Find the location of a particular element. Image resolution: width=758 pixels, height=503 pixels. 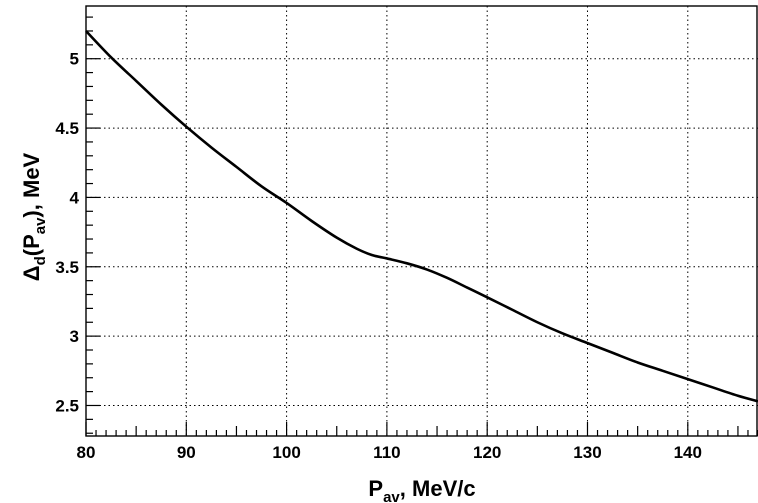

x-tick-label-110: 110 is located at coordinates (386, 452).